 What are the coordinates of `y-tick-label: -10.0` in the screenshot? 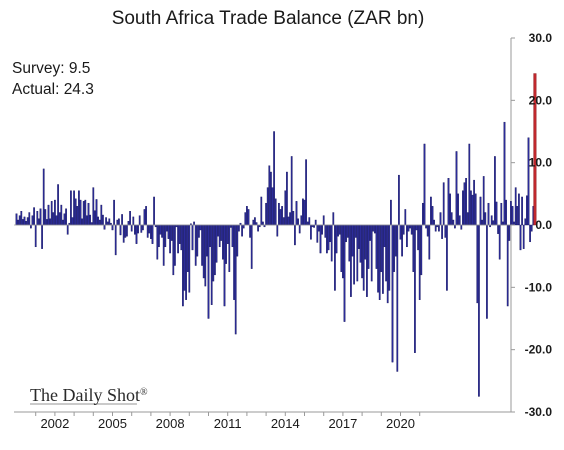 It's located at (539, 287).